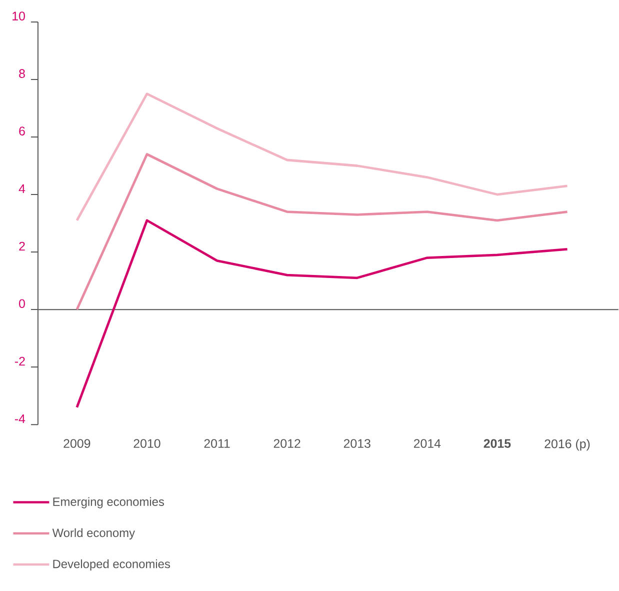 Image resolution: width=619 pixels, height=591 pixels. What do you see at coordinates (567, 444) in the screenshot?
I see `x-tick-label: 2016 (p)` at bounding box center [567, 444].